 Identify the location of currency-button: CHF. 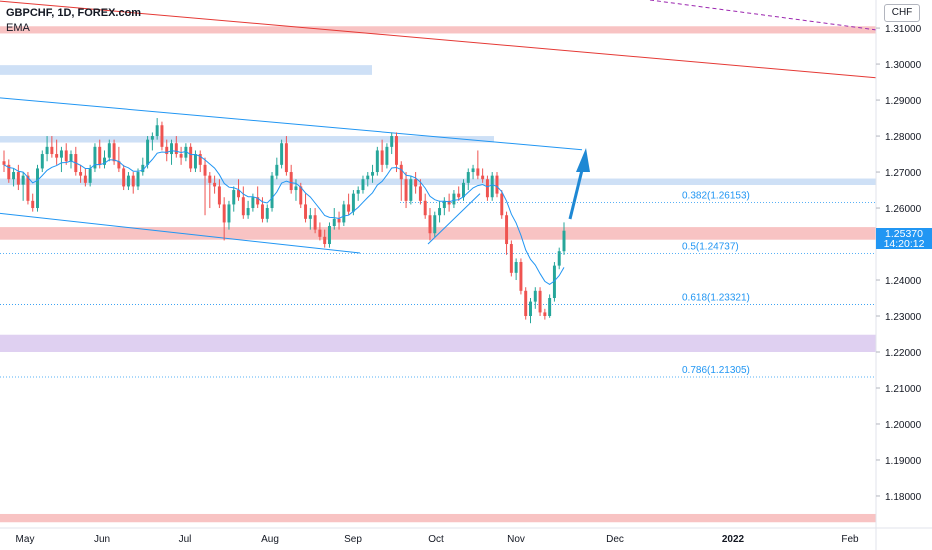
(902, 13).